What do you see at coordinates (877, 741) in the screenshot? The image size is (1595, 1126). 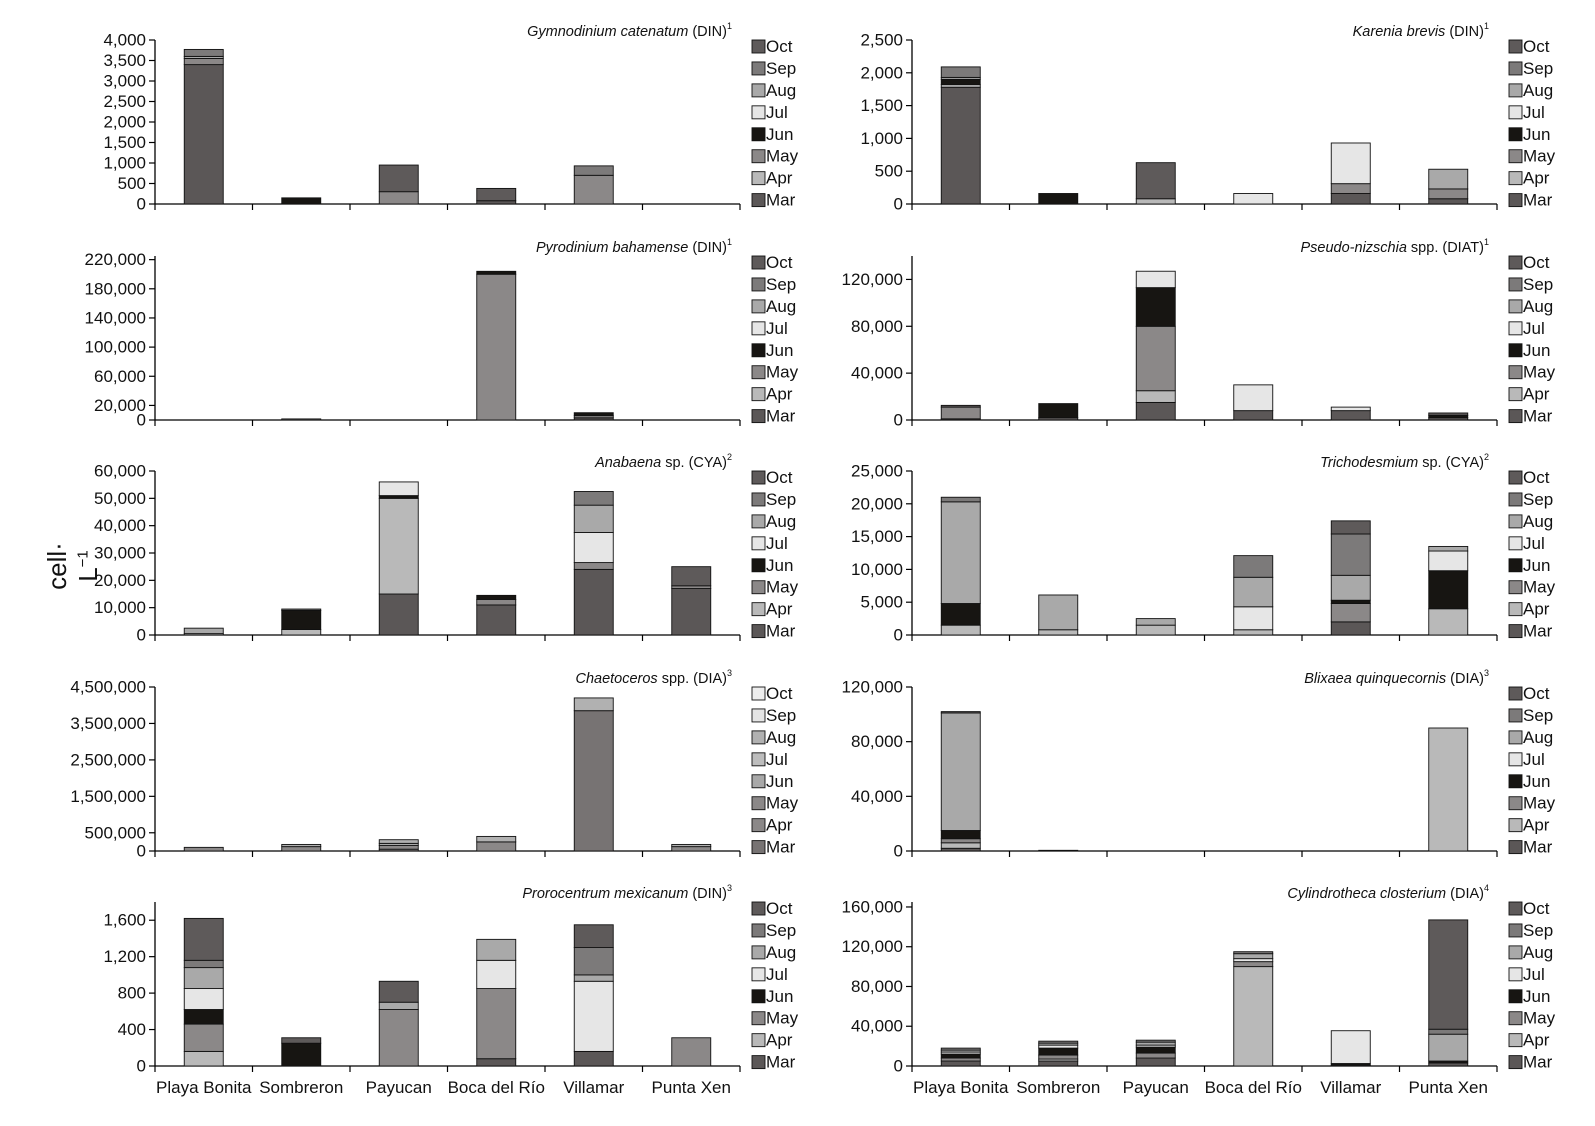 I see `y-tick-label: 80,000` at bounding box center [877, 741].